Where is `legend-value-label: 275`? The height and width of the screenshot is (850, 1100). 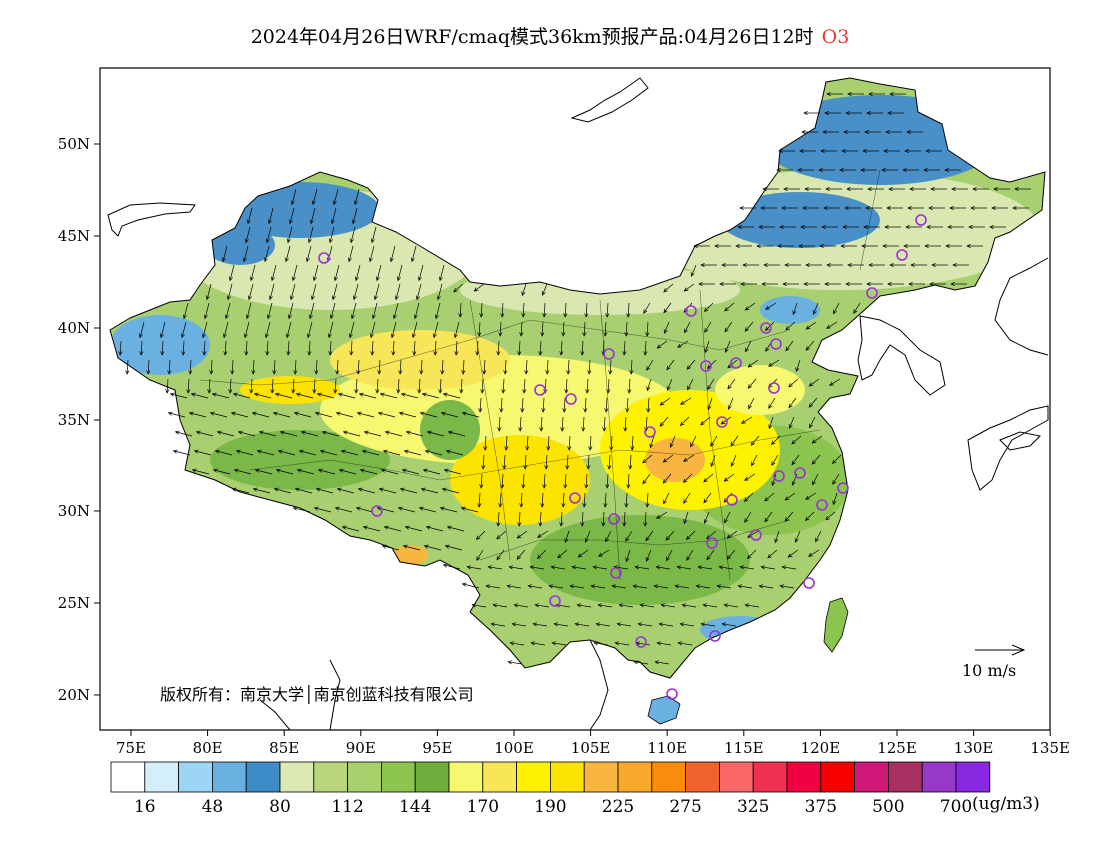 legend-value-label: 275 is located at coordinates (685, 807).